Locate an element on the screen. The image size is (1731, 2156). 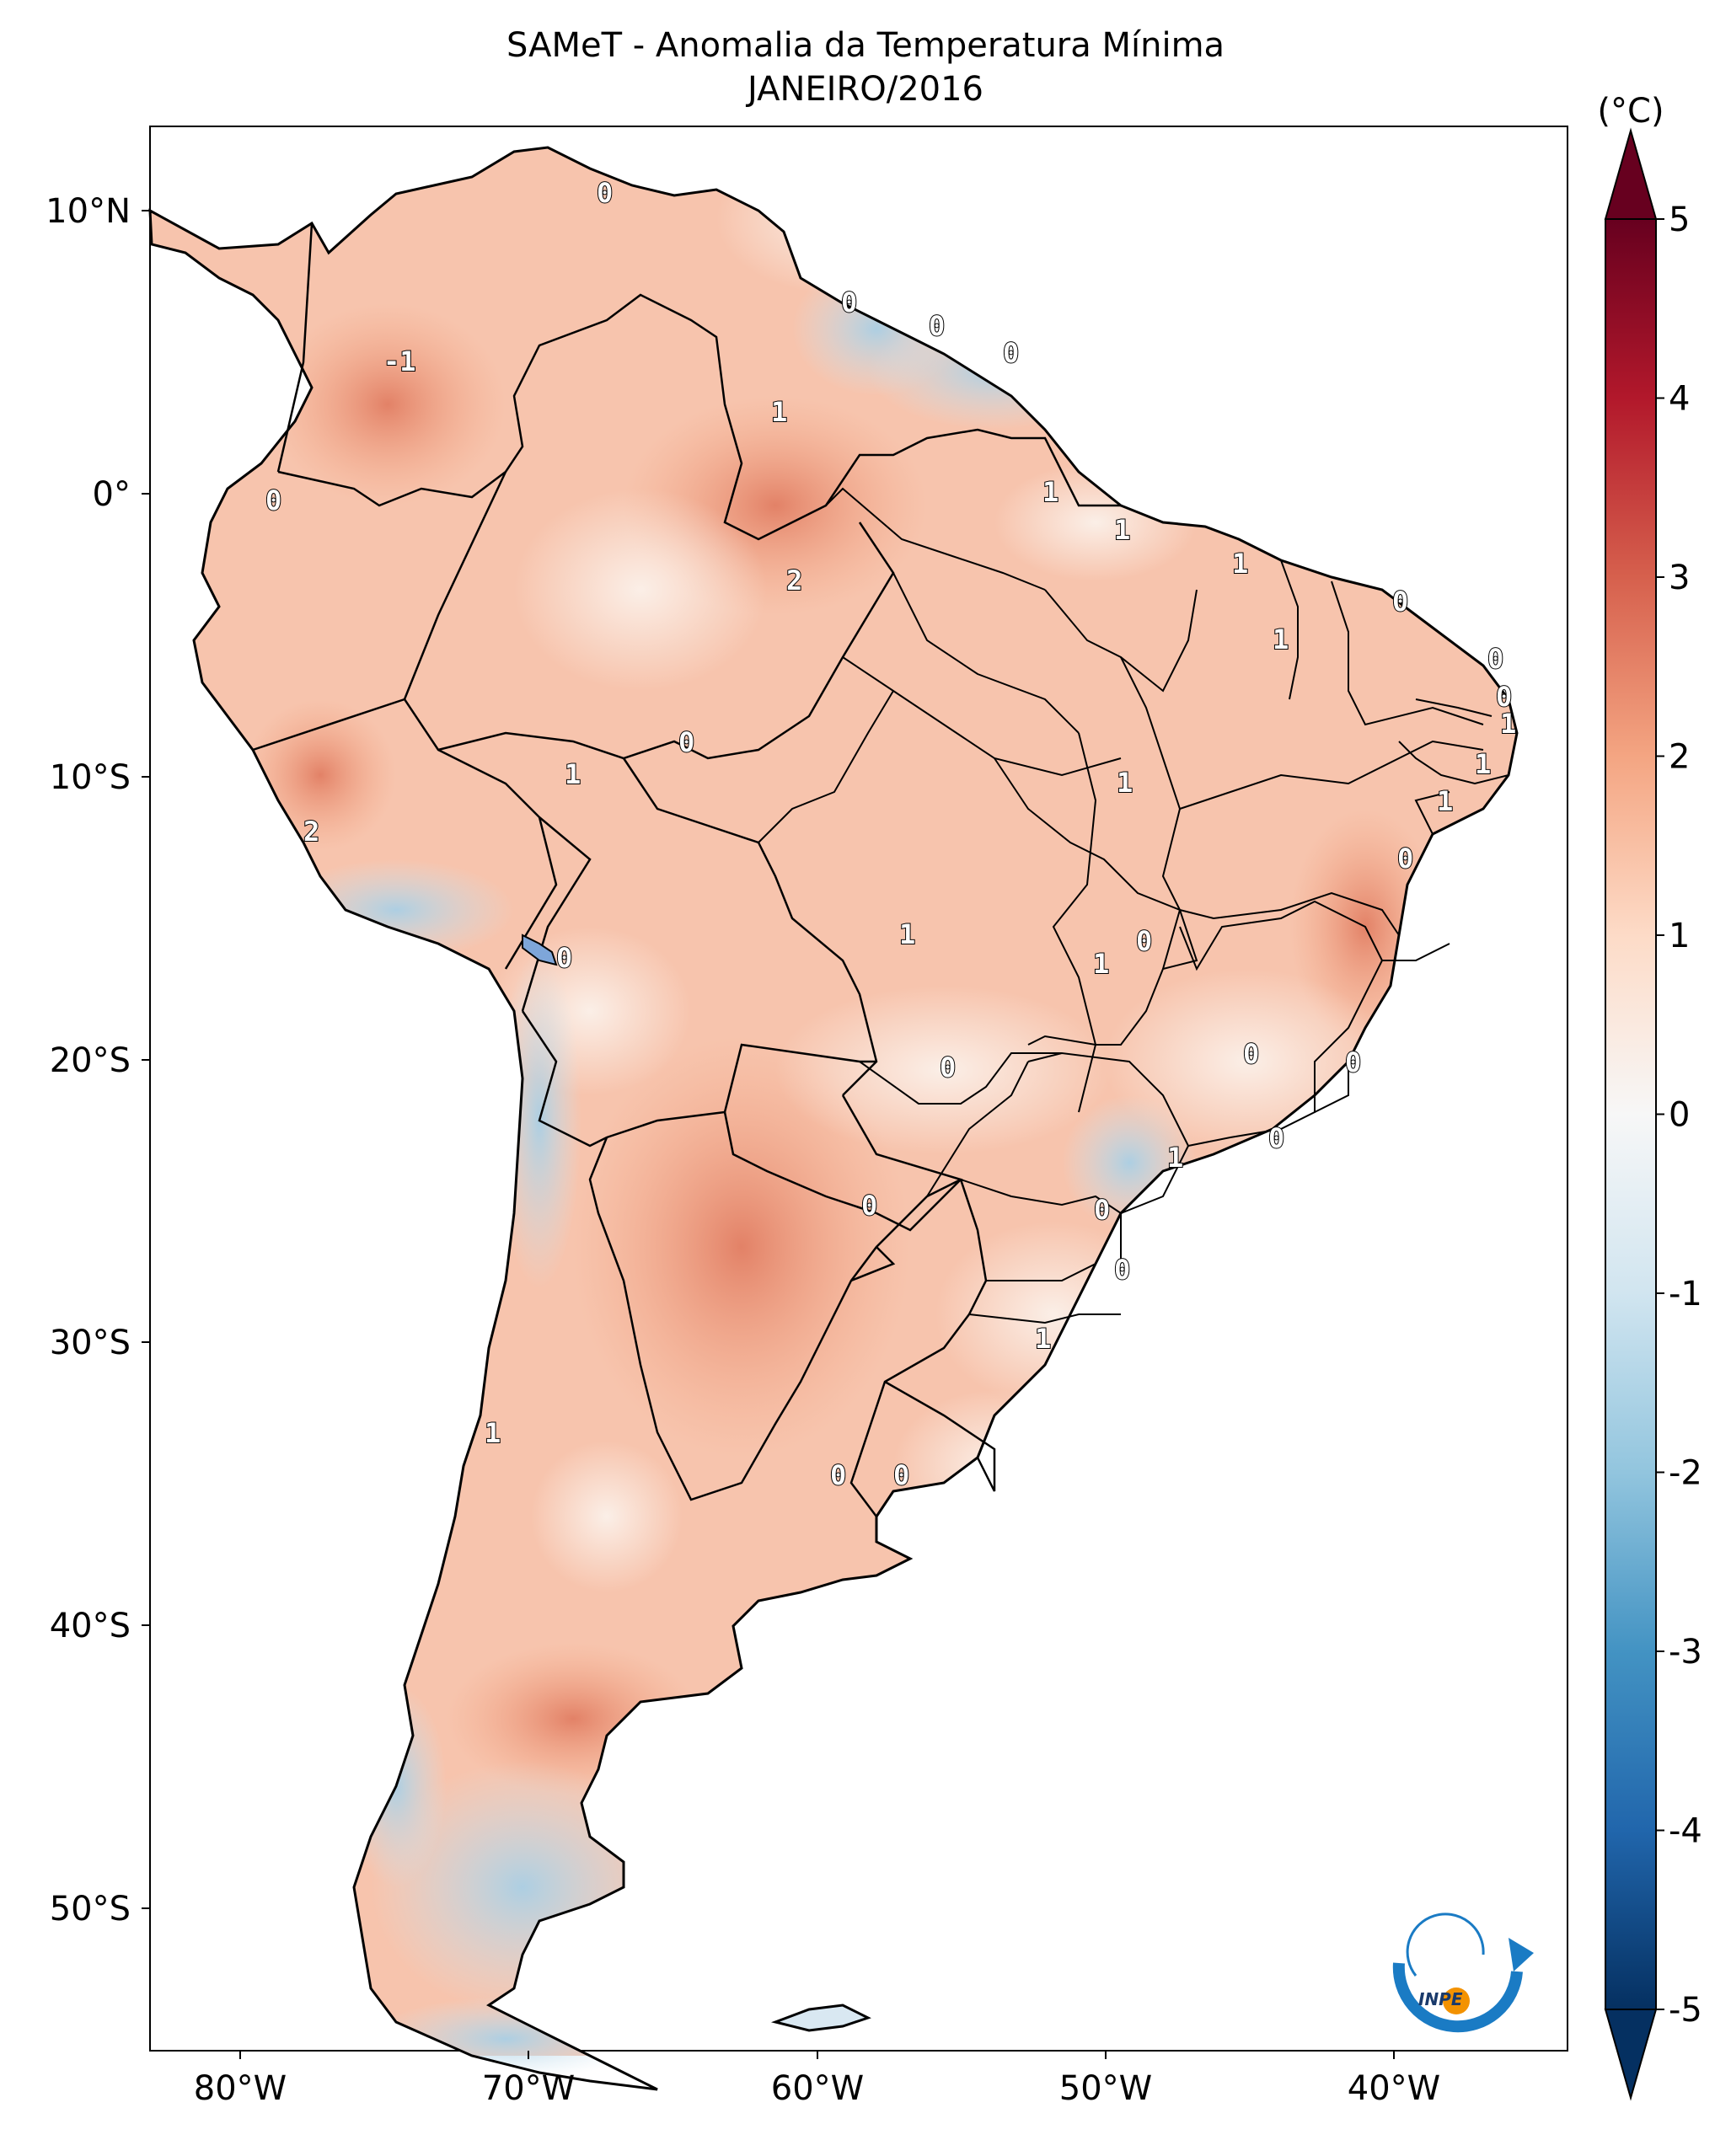
lat-tick-label: 40°S is located at coordinates (90, 1626).